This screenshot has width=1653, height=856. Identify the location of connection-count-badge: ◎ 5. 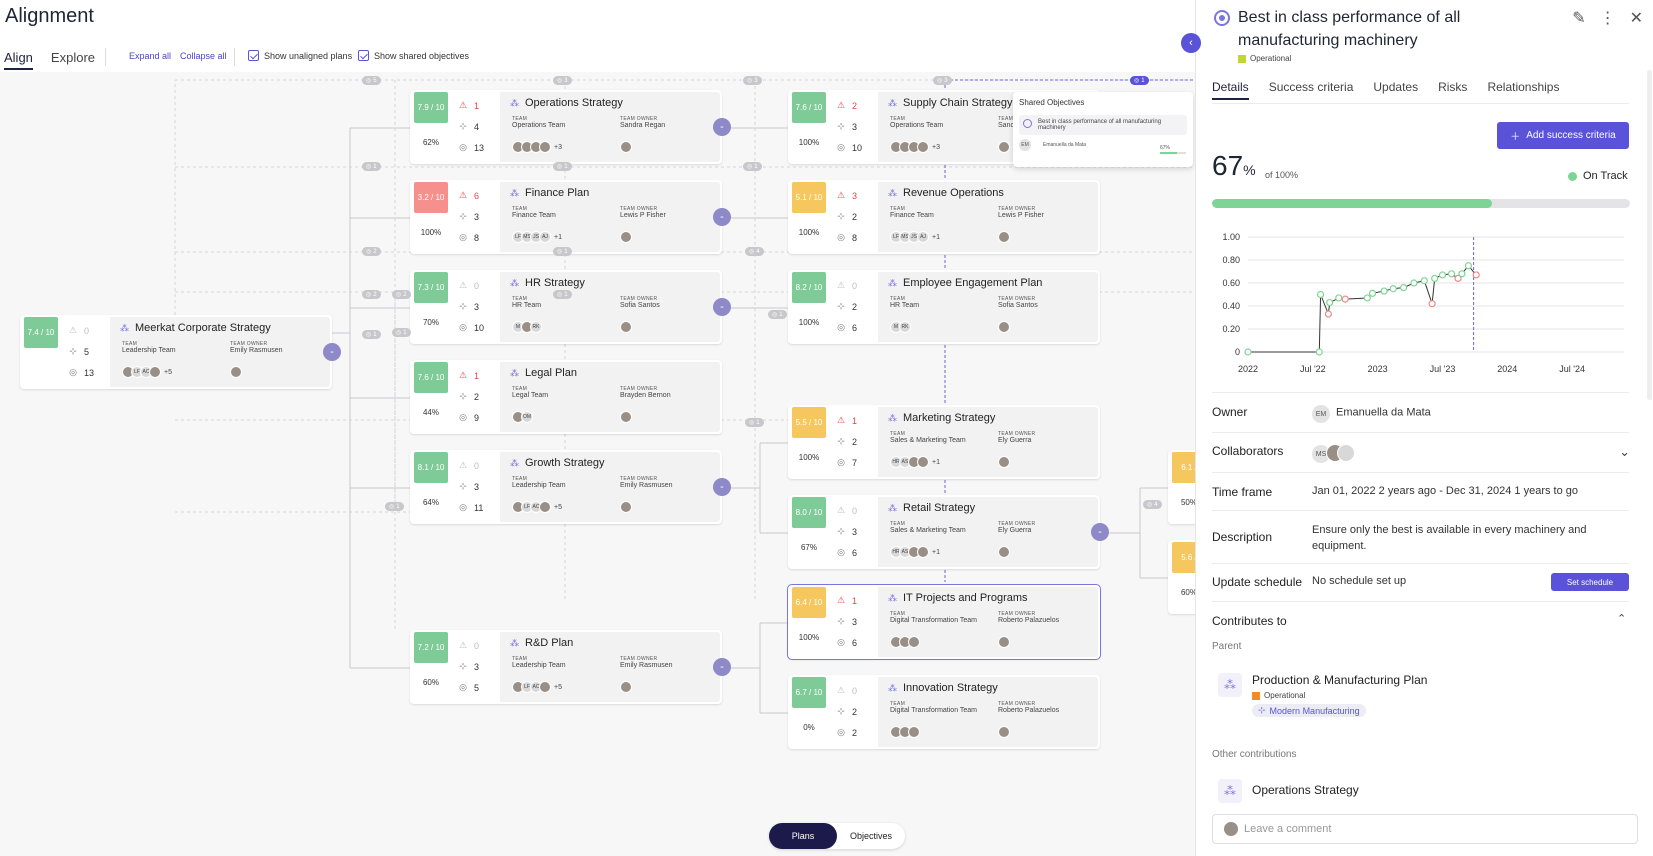
(371, 80).